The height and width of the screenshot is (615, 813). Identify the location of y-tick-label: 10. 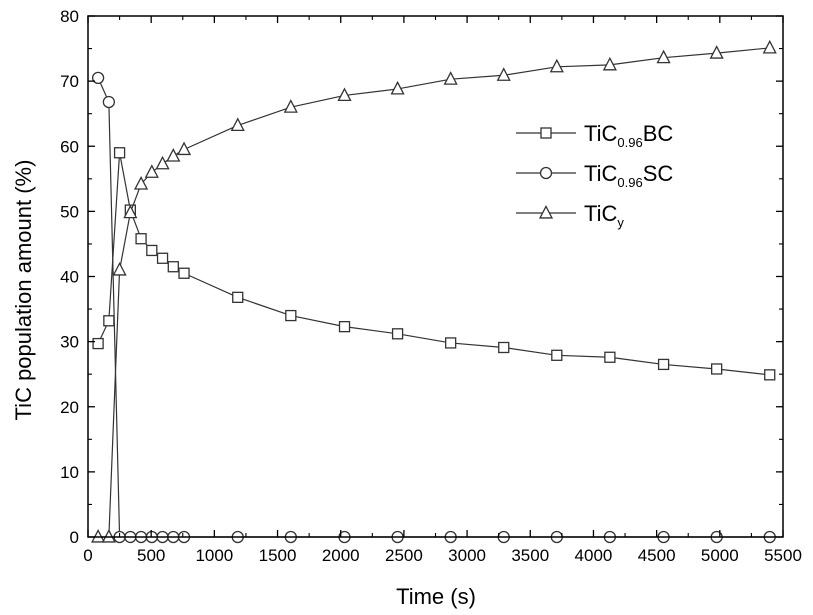
(69, 472).